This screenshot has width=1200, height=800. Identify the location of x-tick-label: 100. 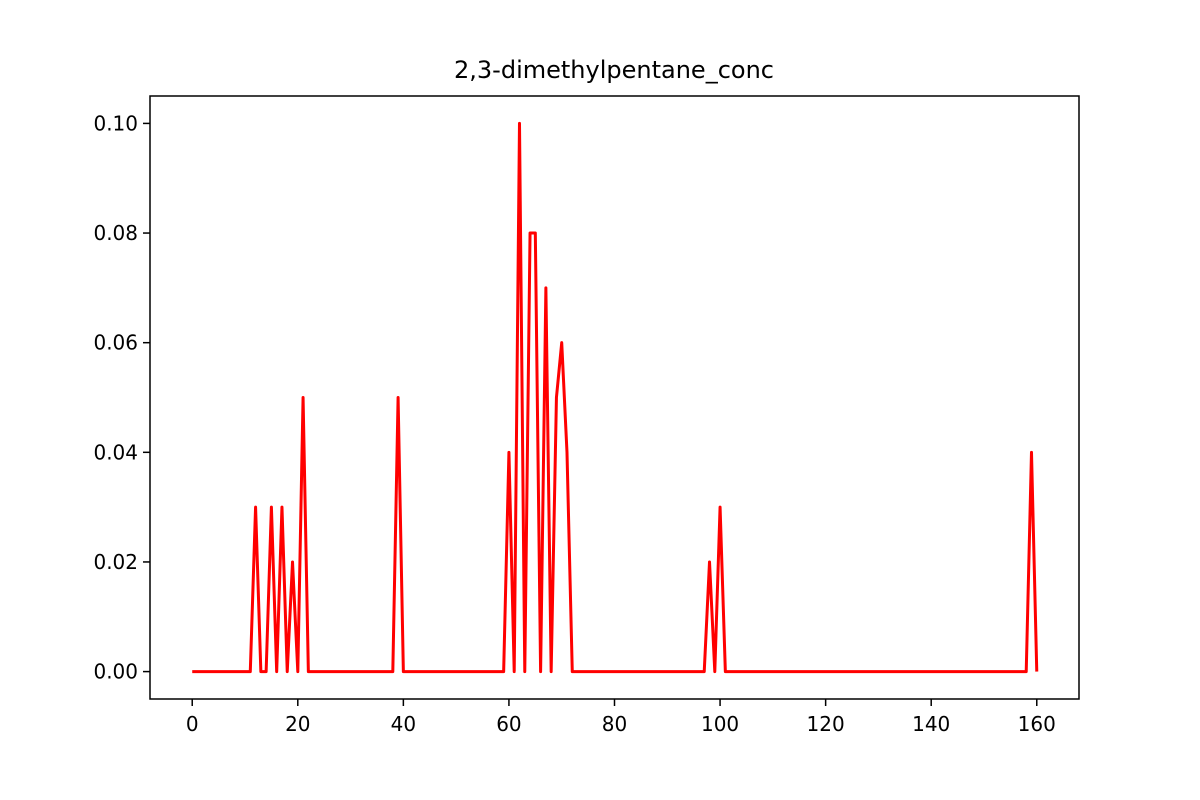
(720, 724).